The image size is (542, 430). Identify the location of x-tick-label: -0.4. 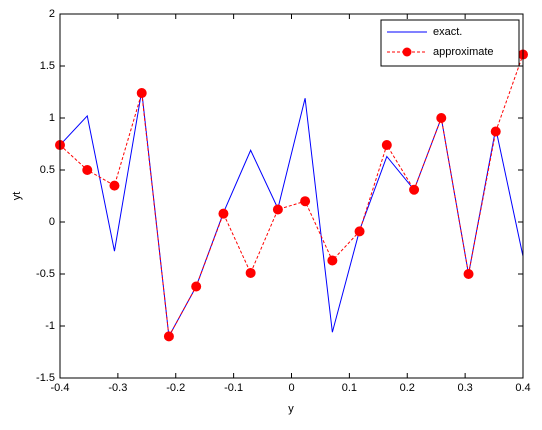
(60, 388).